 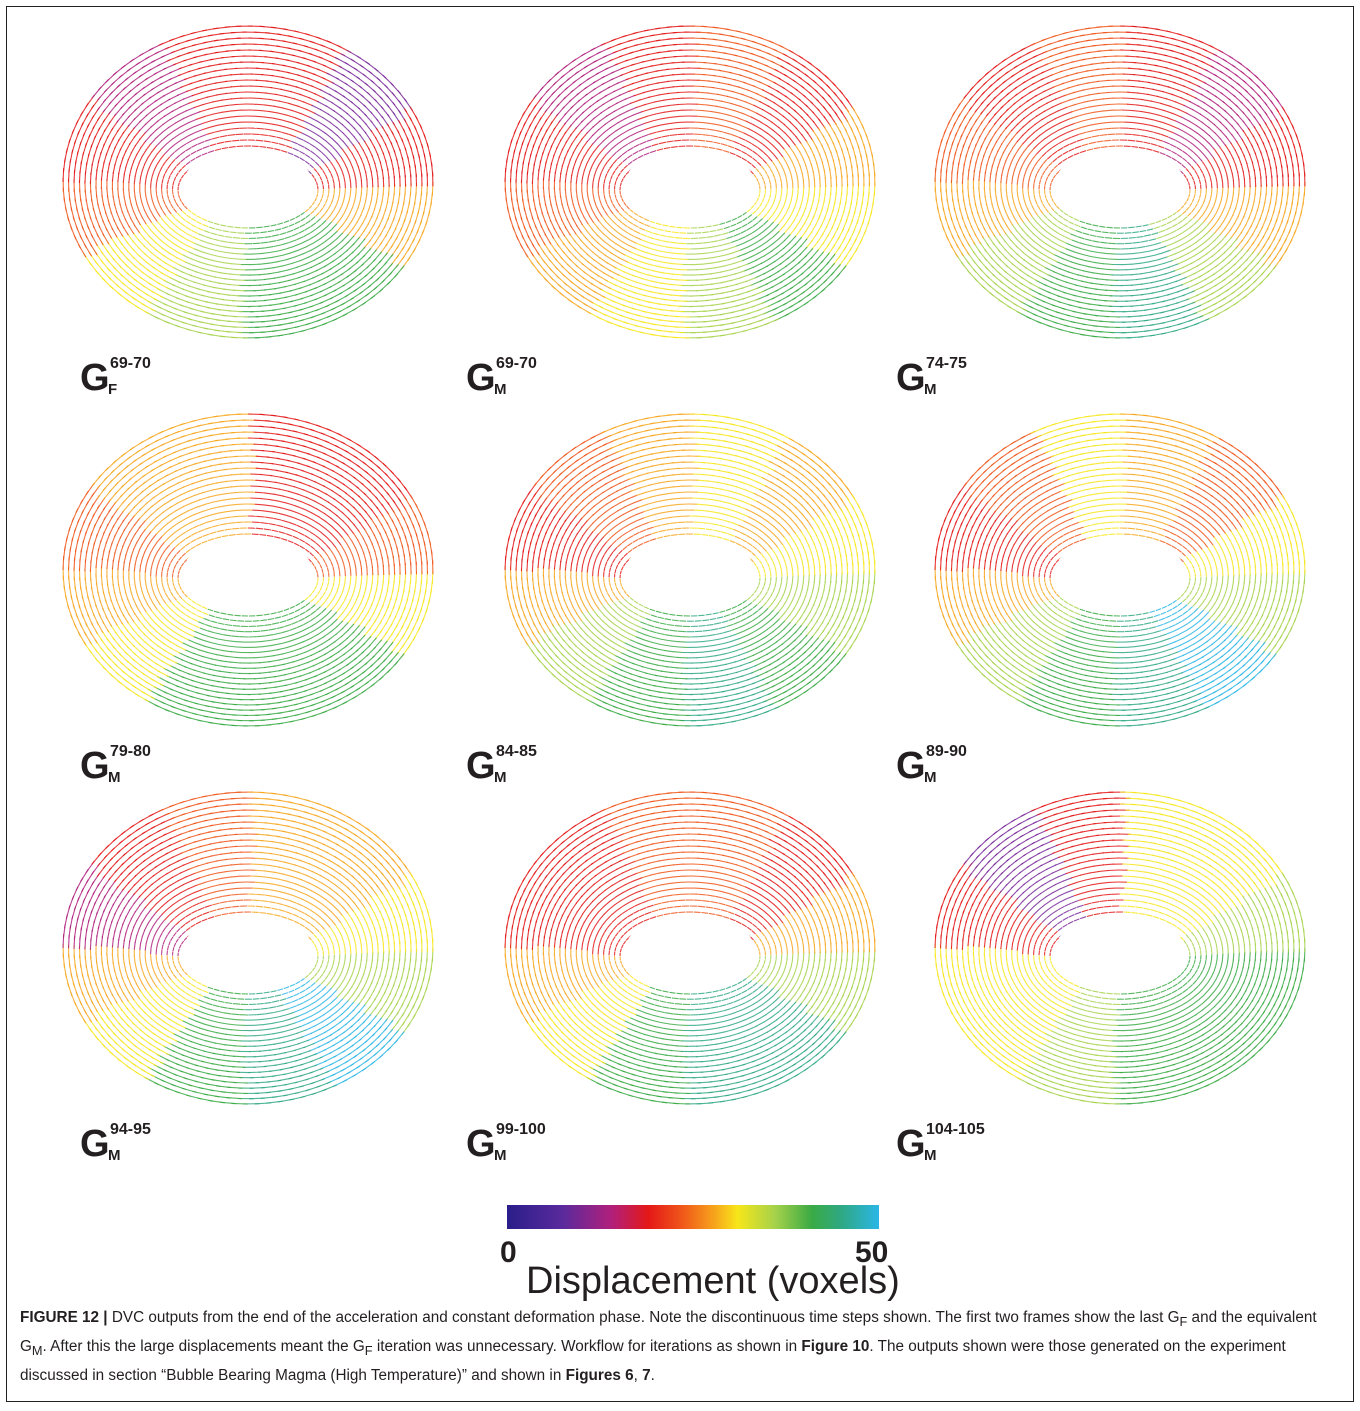 I want to click on panel-label: G M 89-90, so click(x=931, y=765).